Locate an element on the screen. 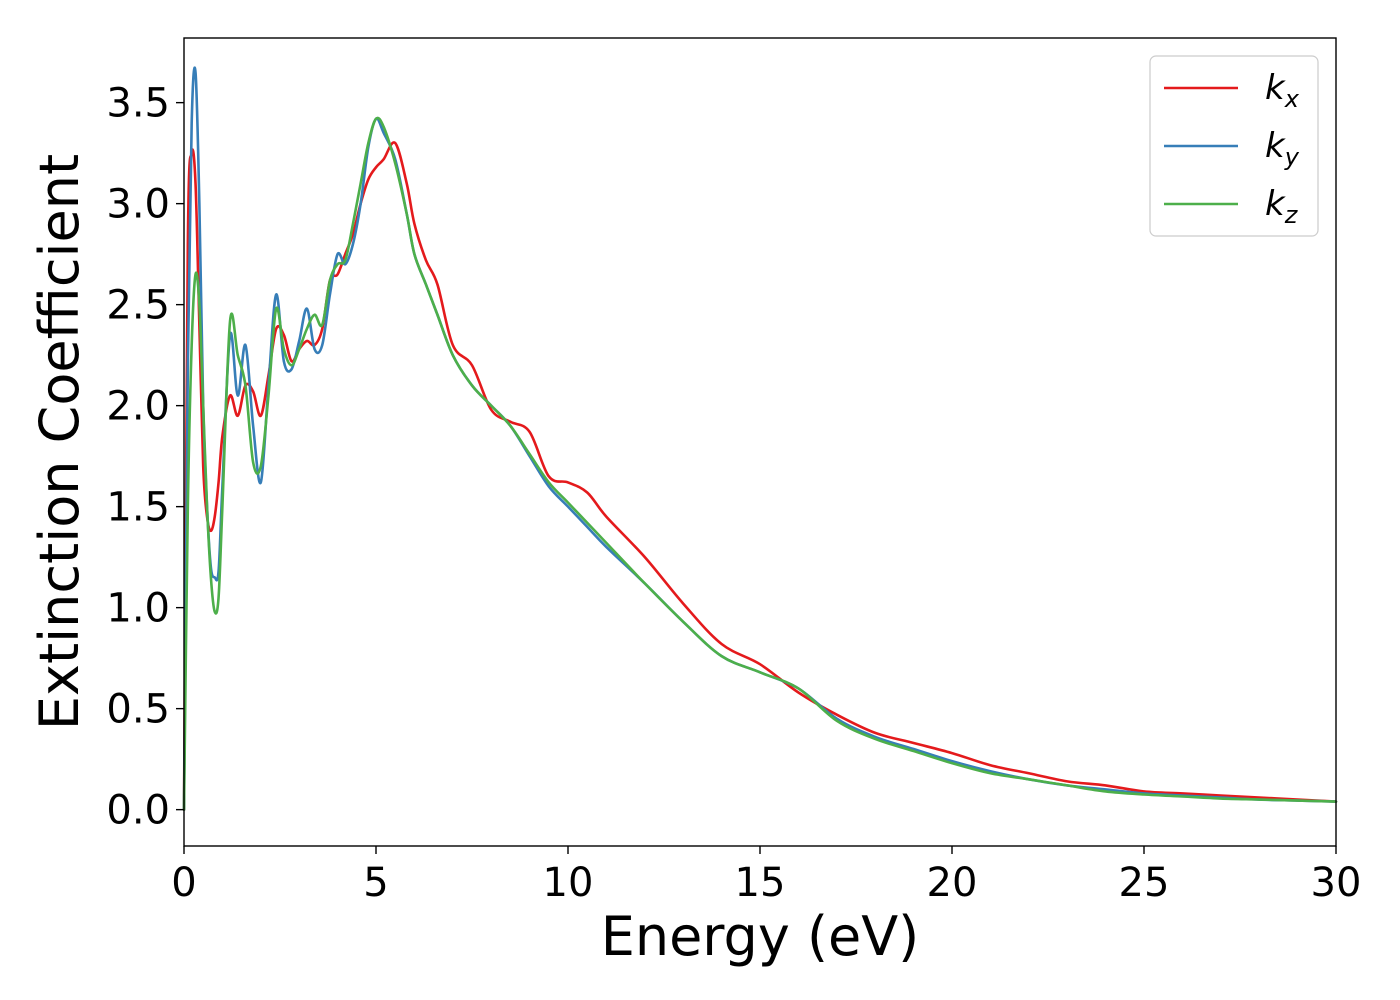 This screenshot has width=1400, height=1000. legend-label-subscript: x is located at coordinates (1292, 99).